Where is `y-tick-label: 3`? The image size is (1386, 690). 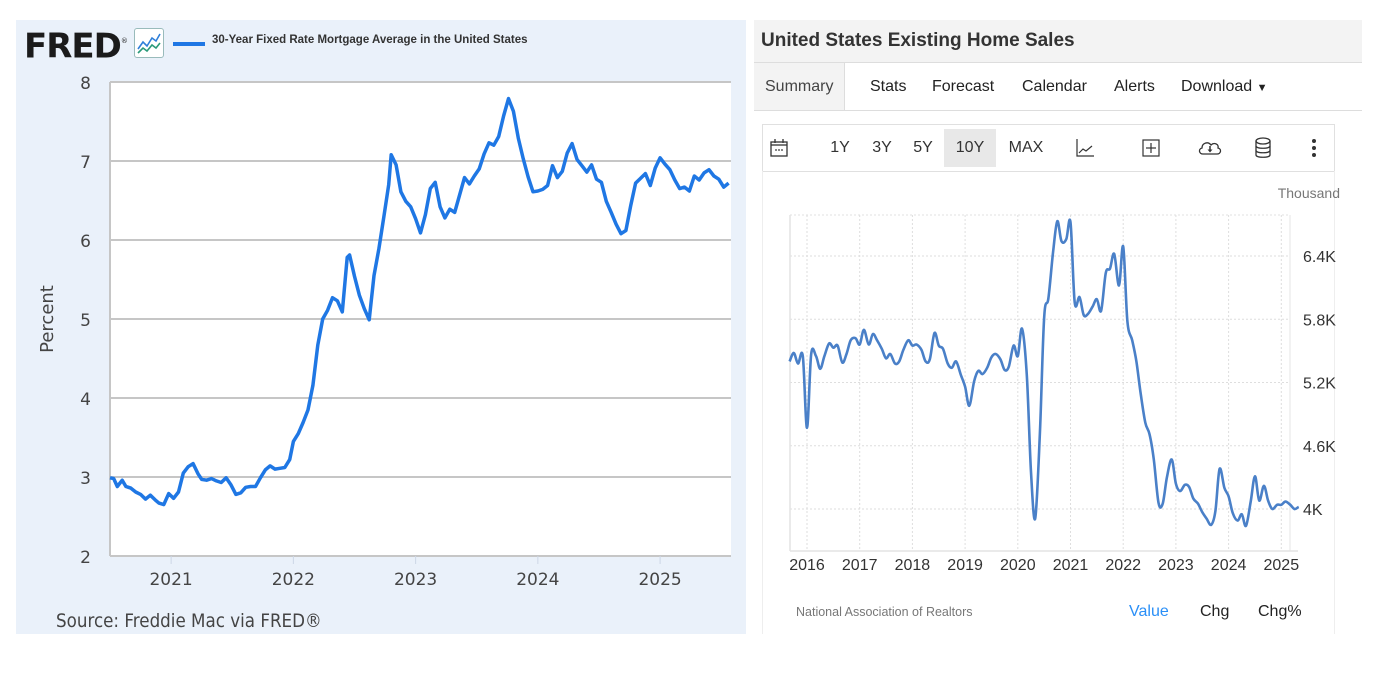
y-tick-label: 3 is located at coordinates (85, 479).